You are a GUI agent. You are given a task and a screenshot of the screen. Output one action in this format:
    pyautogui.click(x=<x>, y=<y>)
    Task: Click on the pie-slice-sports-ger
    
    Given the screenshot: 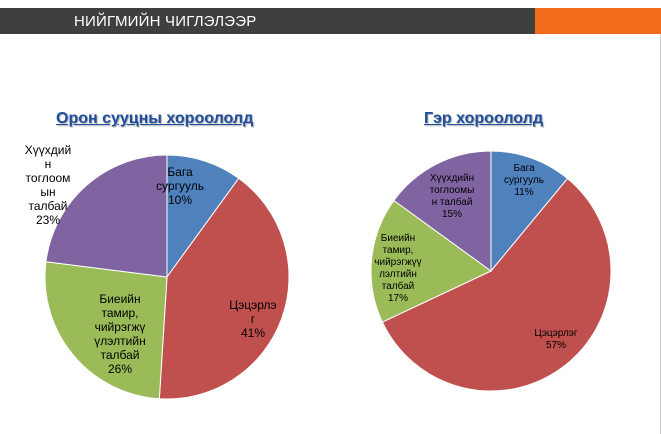 What is the action you would take?
    pyautogui.click(x=431, y=261)
    